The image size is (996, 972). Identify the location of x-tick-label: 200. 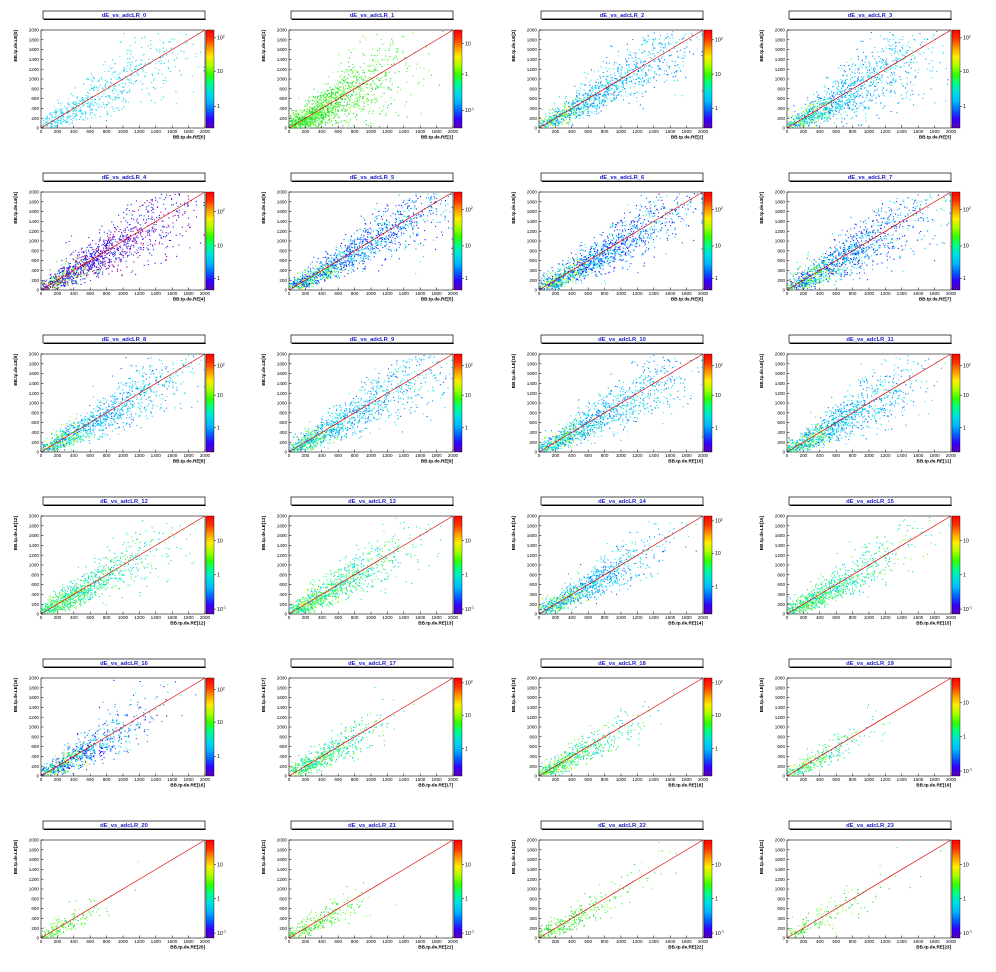
(556, 131).